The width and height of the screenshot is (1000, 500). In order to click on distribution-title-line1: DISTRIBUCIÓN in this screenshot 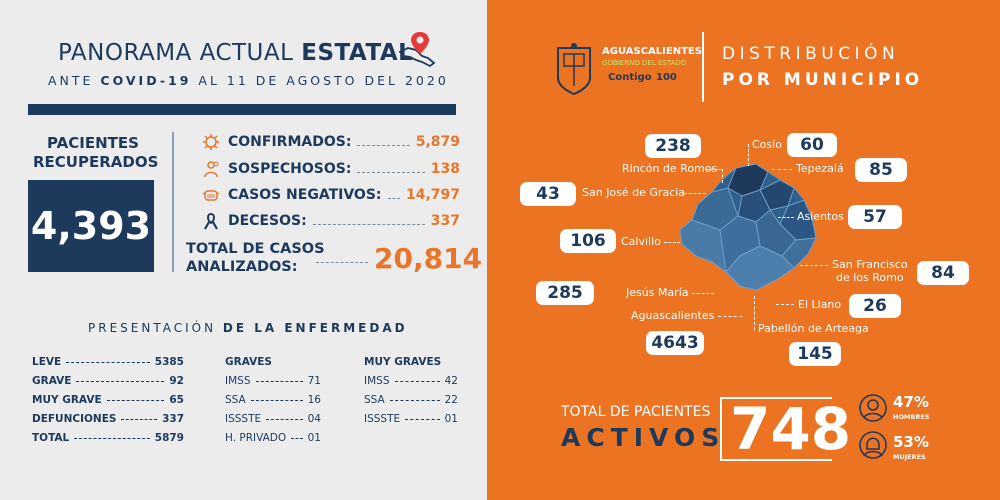, I will do `click(811, 54)`.